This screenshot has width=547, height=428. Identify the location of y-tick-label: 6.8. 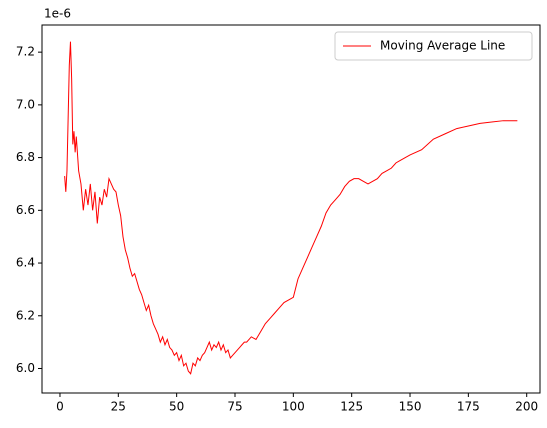
(25, 157).